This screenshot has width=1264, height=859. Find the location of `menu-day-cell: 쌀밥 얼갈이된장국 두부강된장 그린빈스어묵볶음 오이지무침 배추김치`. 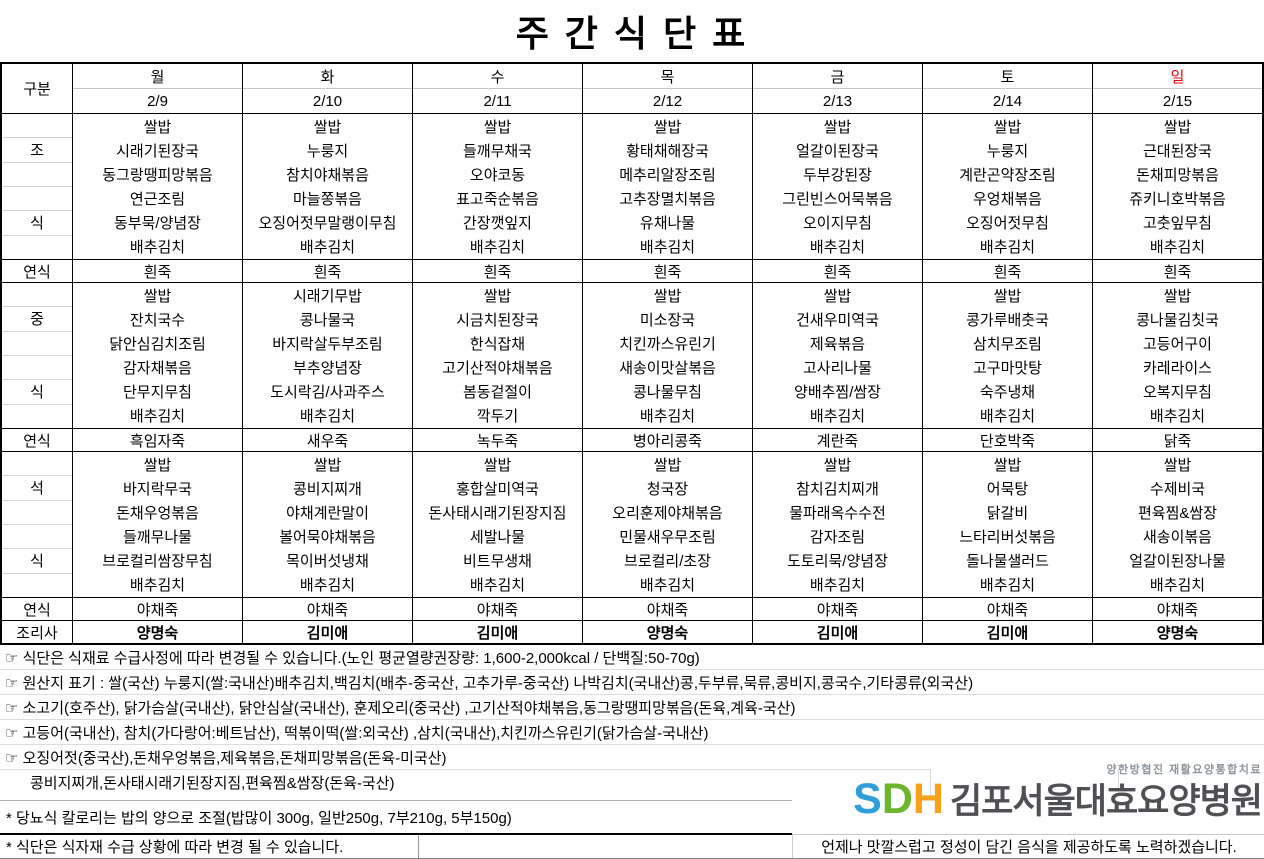

menu-day-cell: 쌀밥 얼갈이된장국 두부강된장 그린빈스어묵볶음 오이지무침 배추김치 is located at coordinates (838, 186).